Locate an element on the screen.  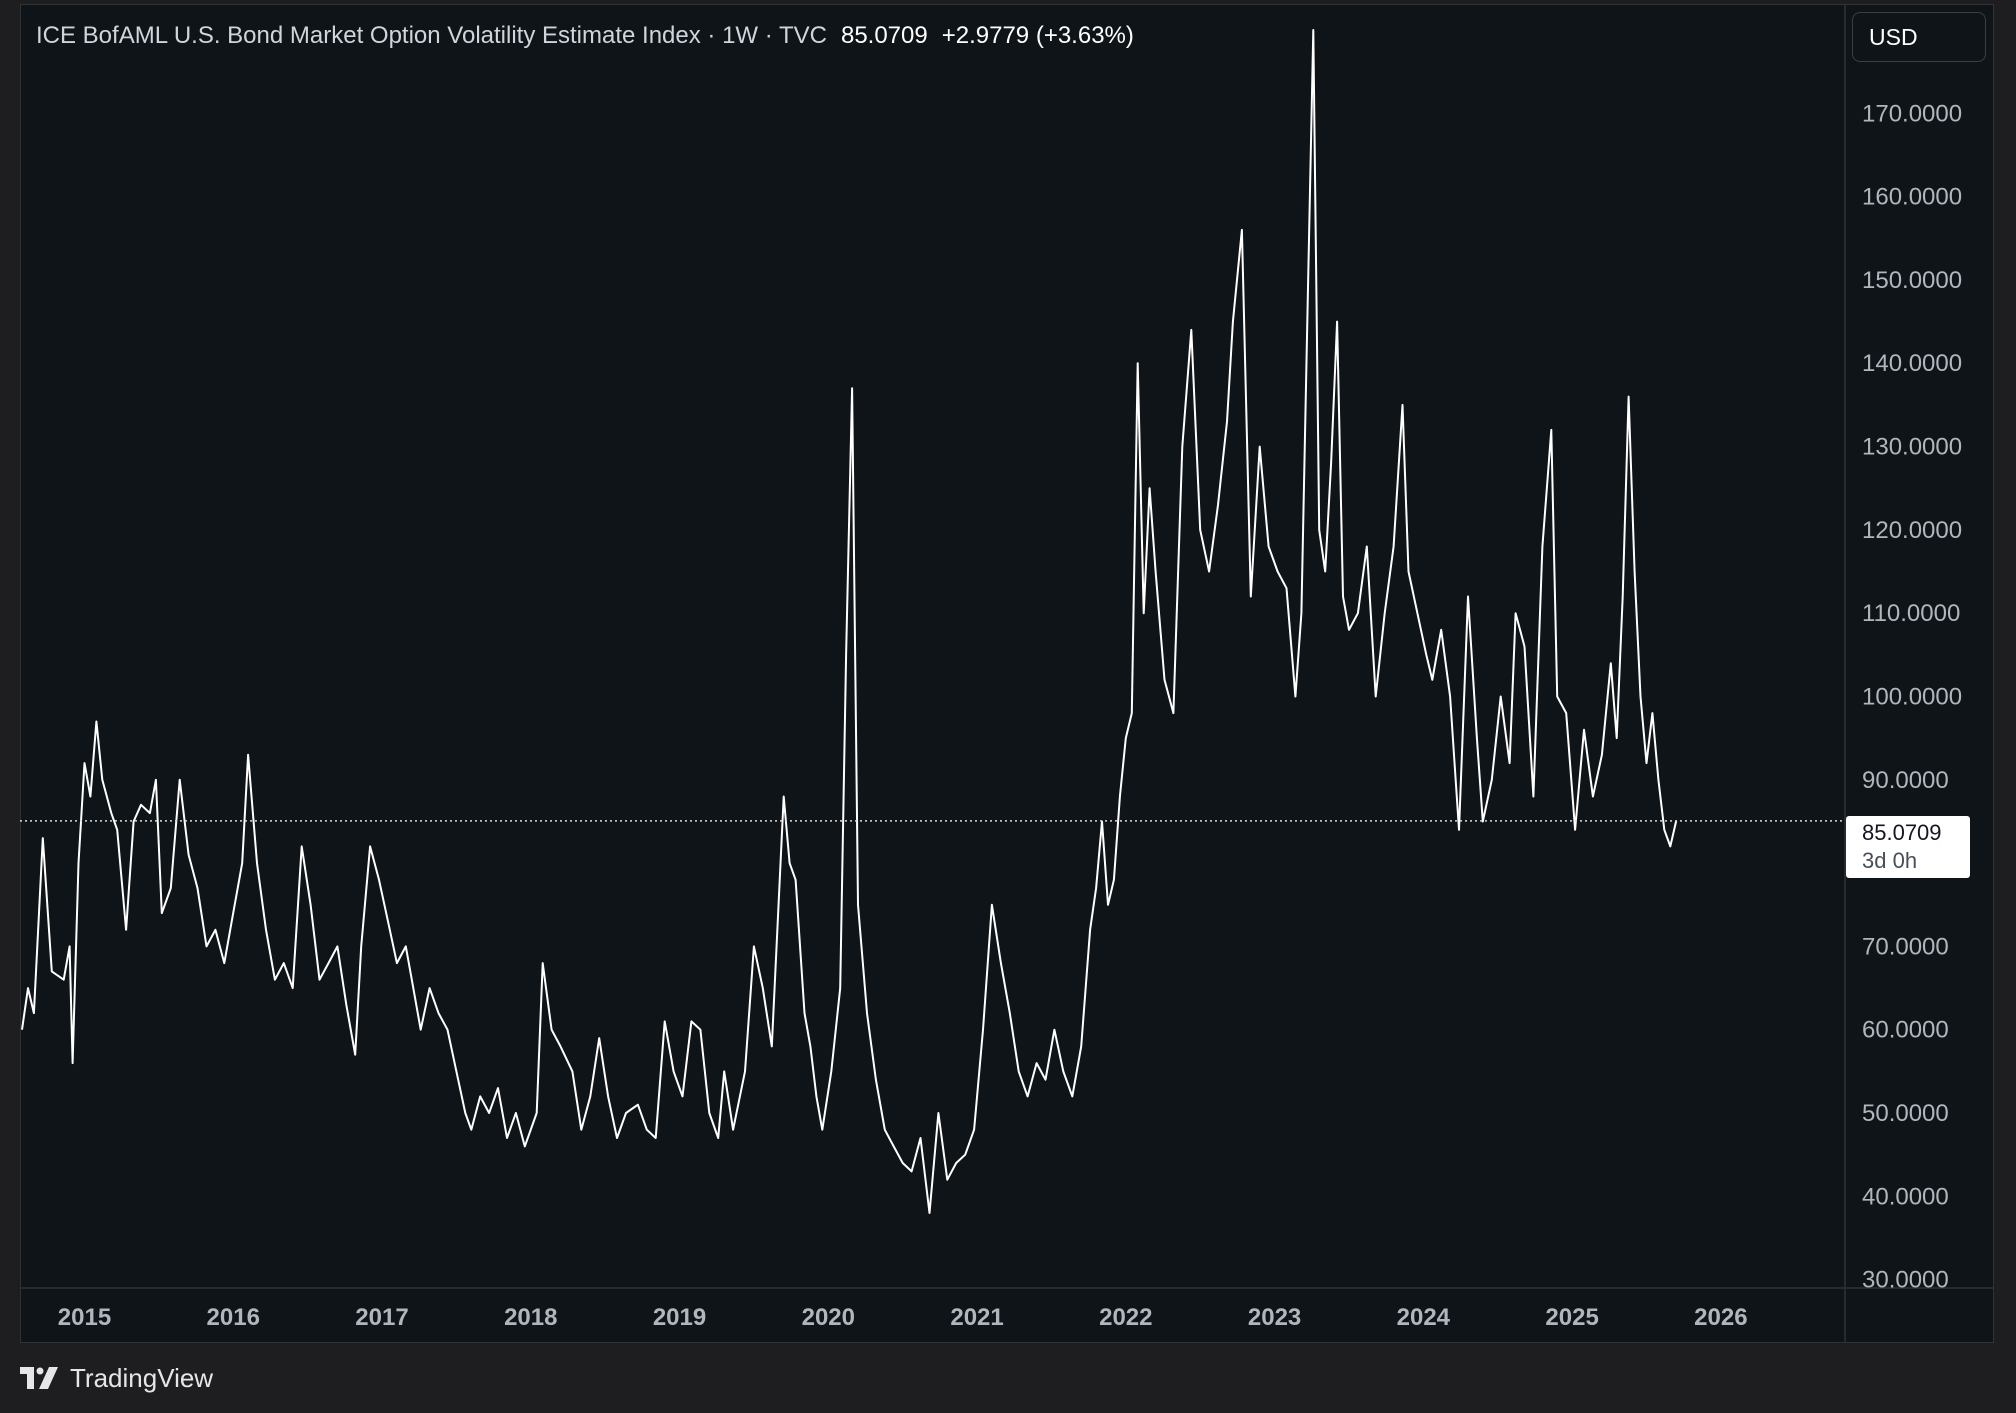
x-tick-label: 2020 is located at coordinates (828, 1317).